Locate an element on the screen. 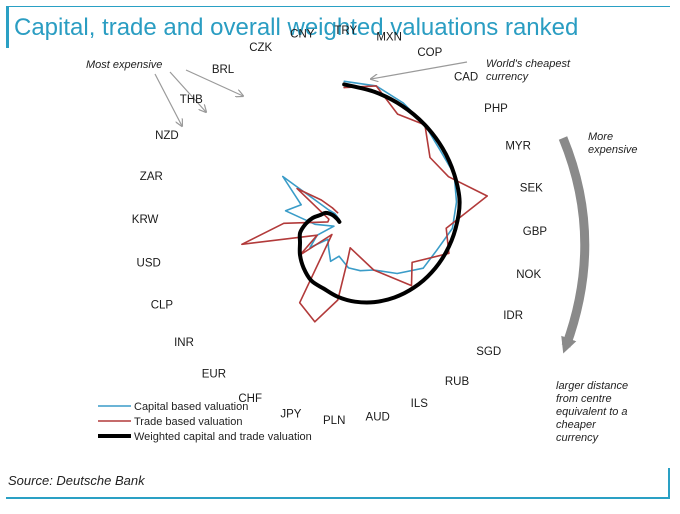  category-label-rub: RUB is located at coordinates (457, 382).